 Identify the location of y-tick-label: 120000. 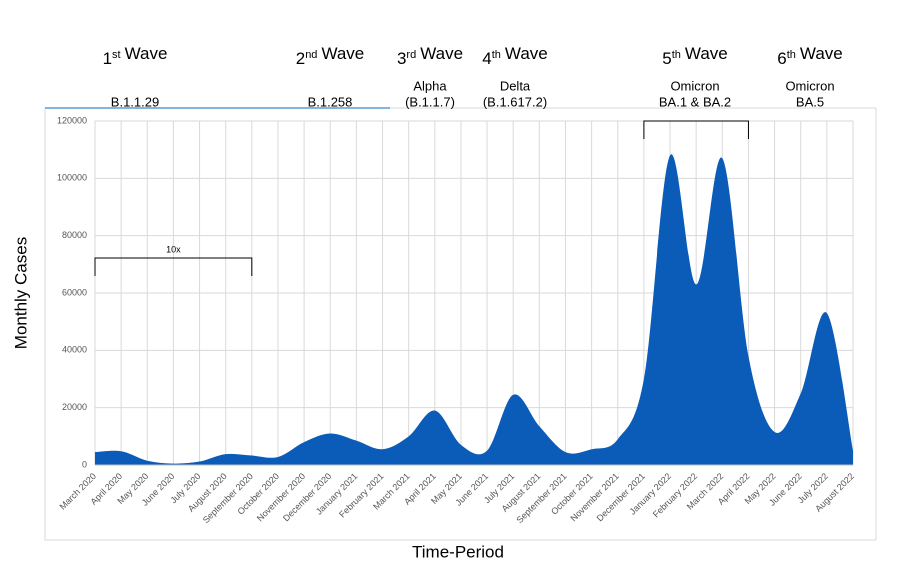
(72, 120).